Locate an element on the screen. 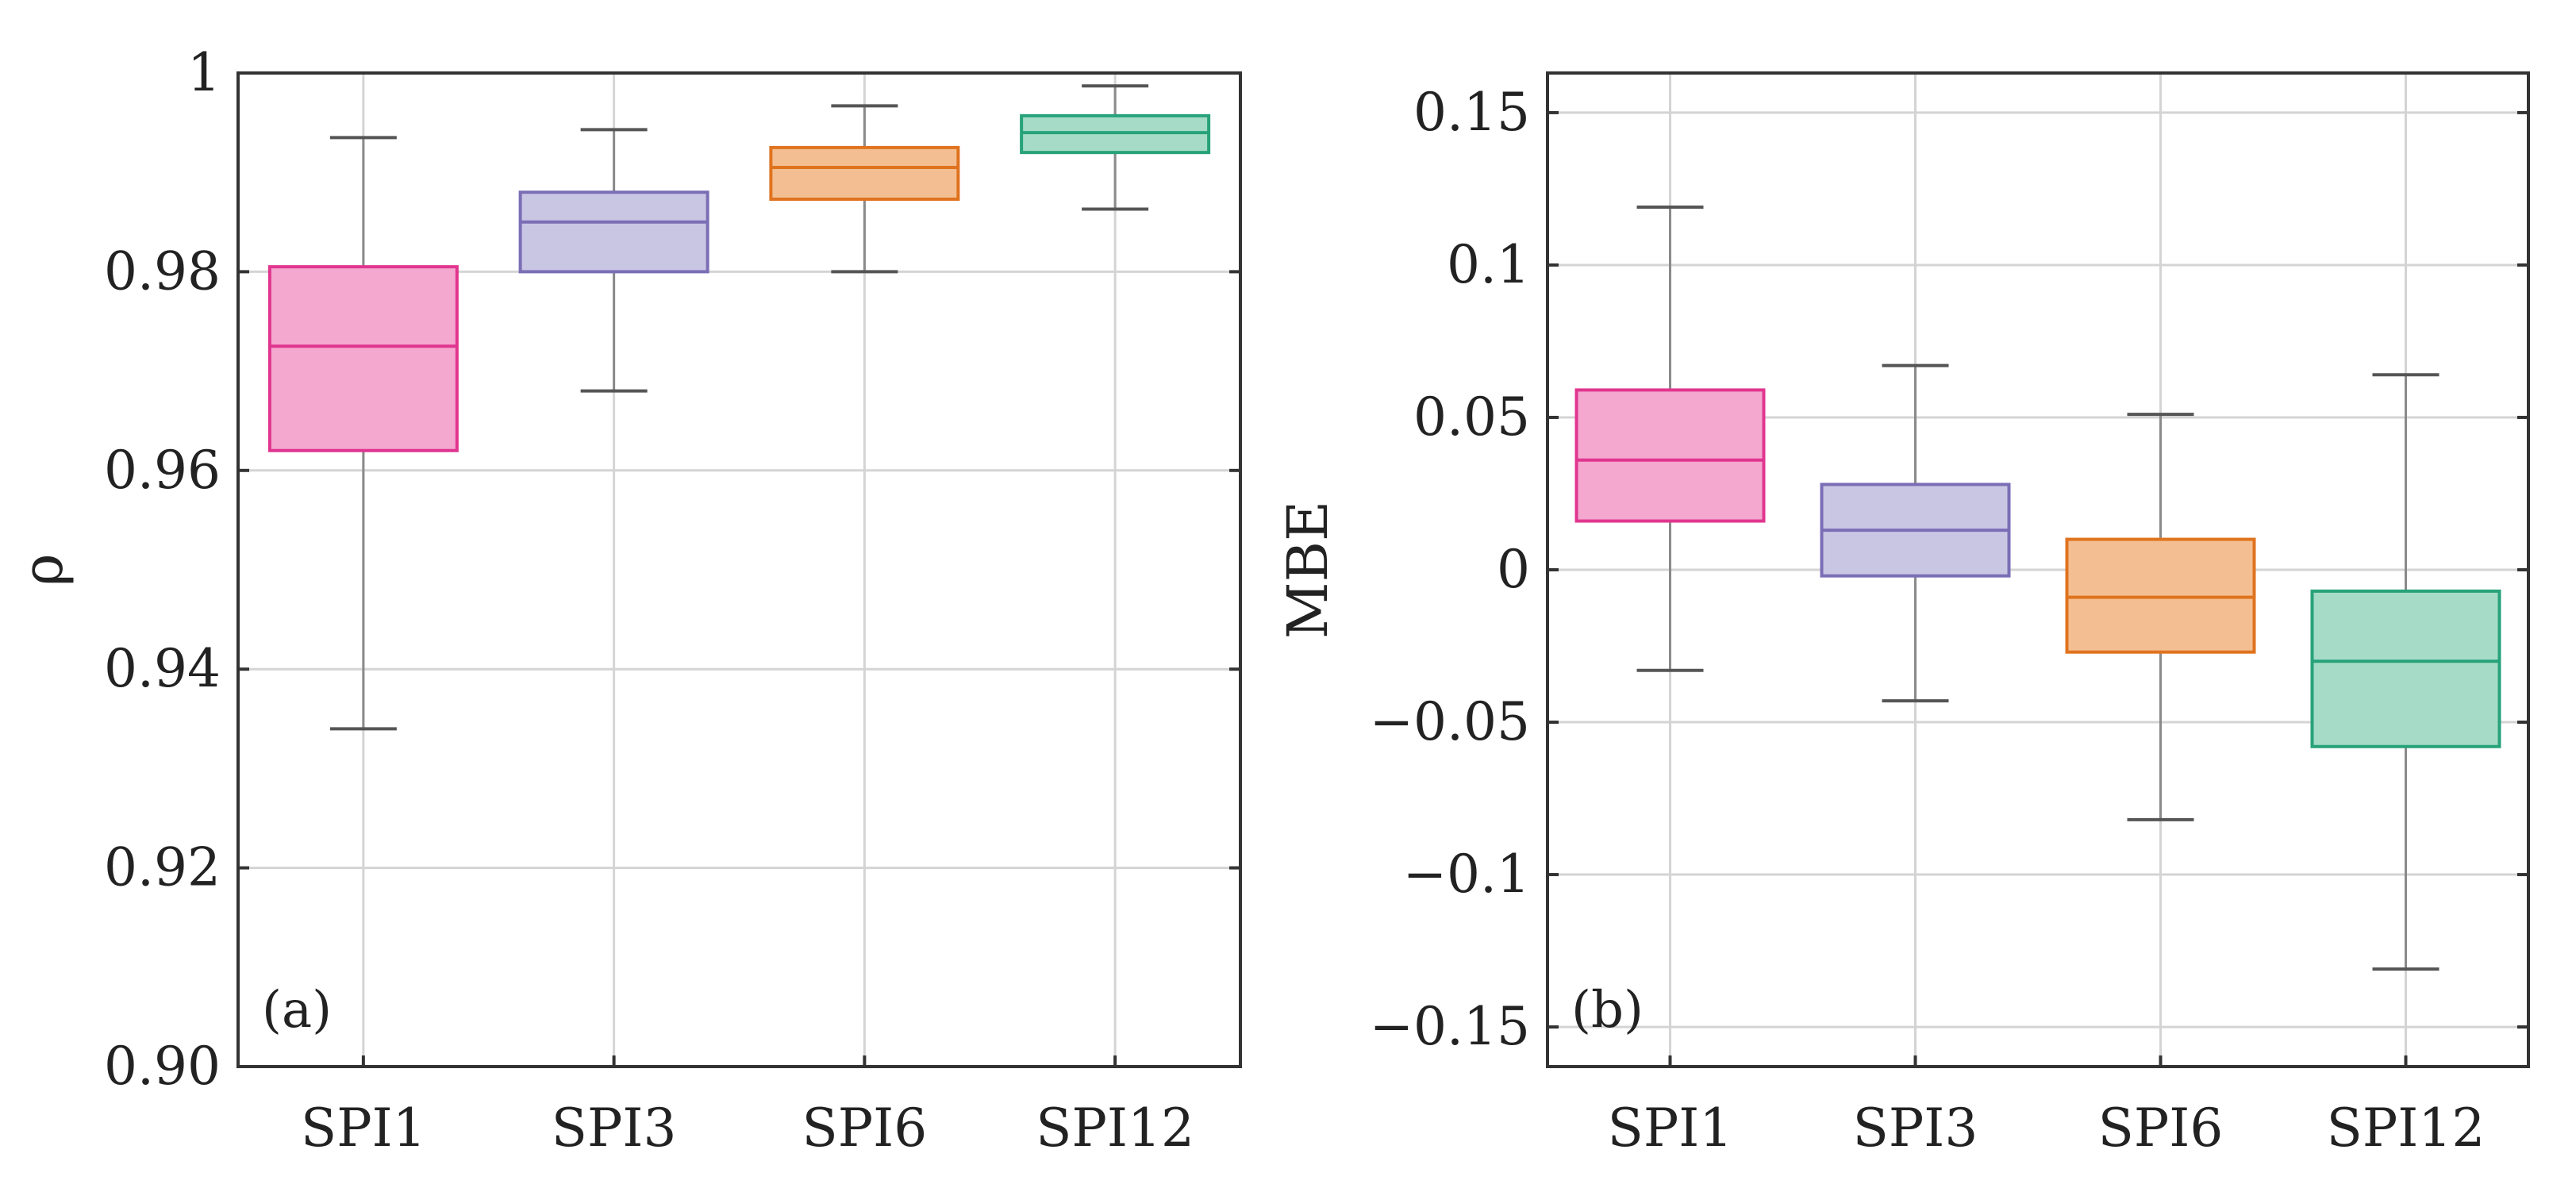  y-axis-label: ρ is located at coordinates (42, 569).